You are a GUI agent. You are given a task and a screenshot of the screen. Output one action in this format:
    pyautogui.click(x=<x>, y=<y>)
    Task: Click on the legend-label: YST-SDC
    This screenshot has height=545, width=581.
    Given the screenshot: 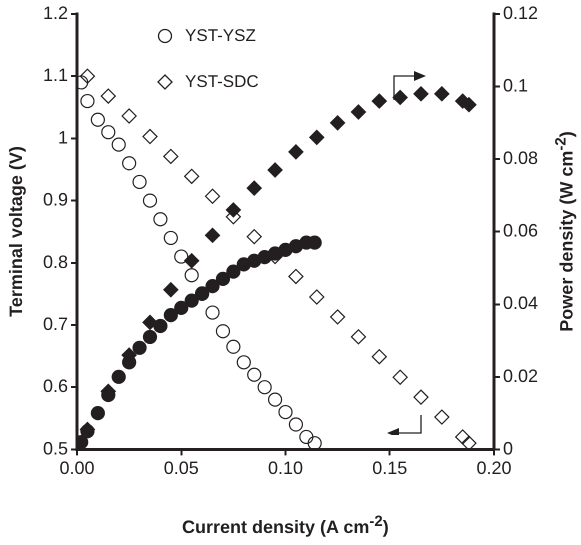 What is the action you would take?
    pyautogui.click(x=222, y=82)
    